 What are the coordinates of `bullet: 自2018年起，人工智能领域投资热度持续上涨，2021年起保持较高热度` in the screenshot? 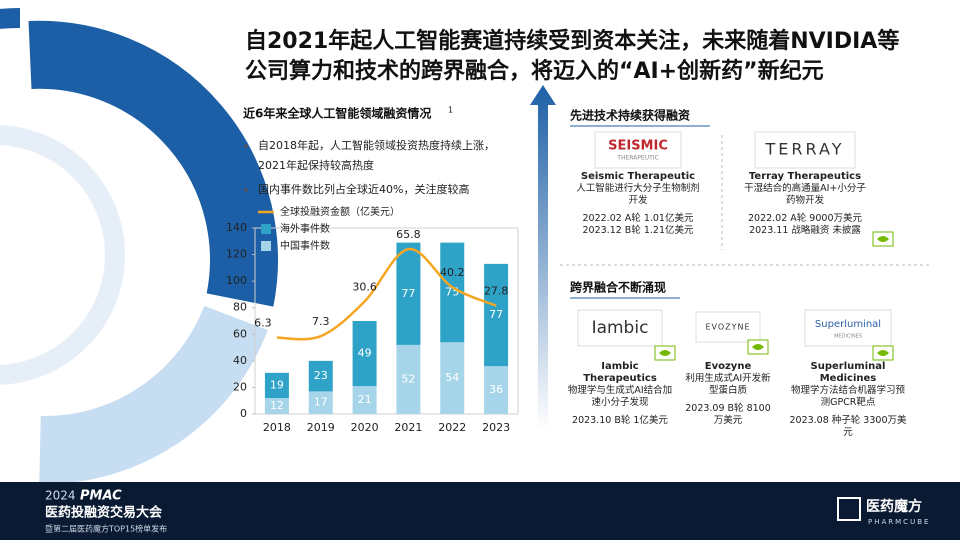 It's located at (376, 155).